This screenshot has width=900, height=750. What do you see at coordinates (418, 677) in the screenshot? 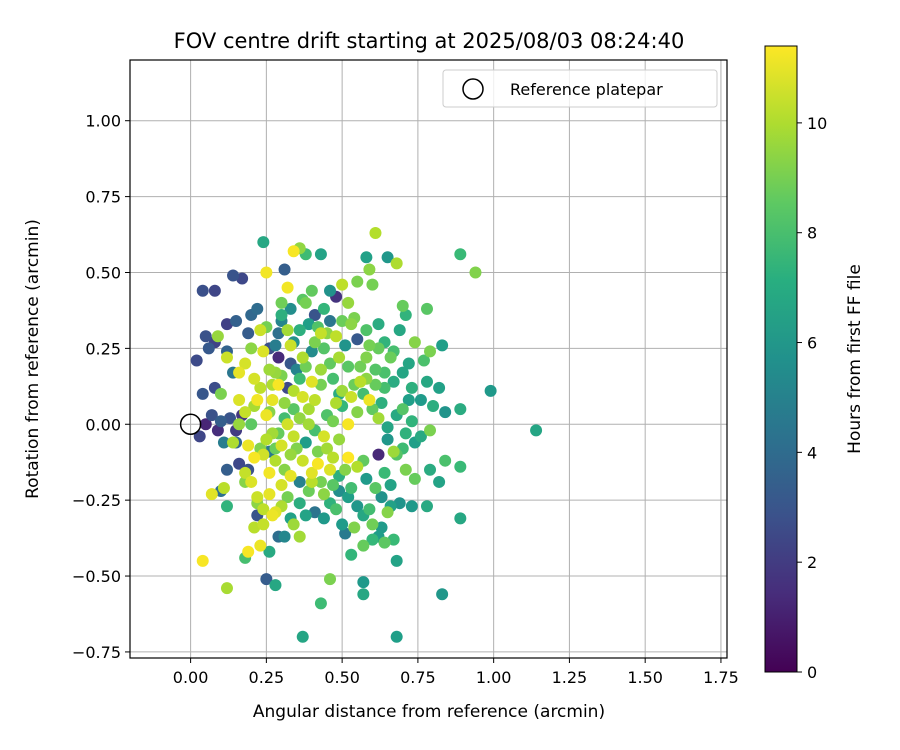
I see `x-tick-label: 0.75` at bounding box center [418, 677].